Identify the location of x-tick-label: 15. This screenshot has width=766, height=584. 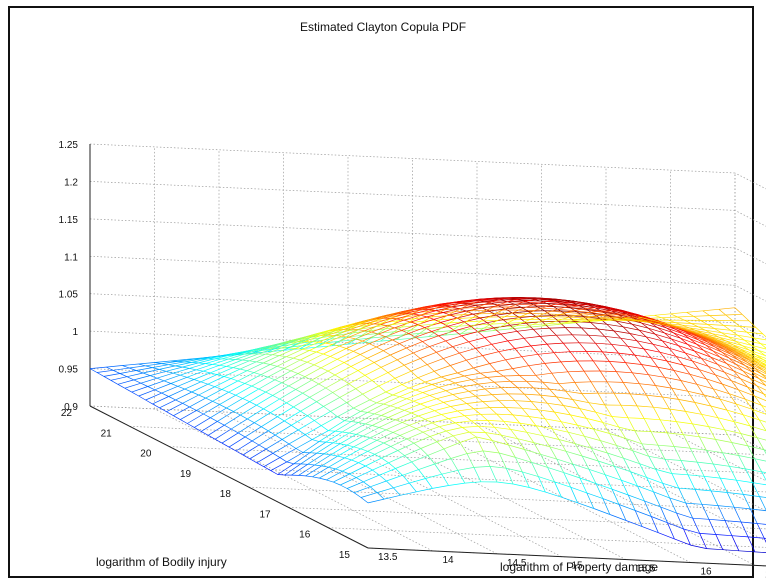
(345, 555).